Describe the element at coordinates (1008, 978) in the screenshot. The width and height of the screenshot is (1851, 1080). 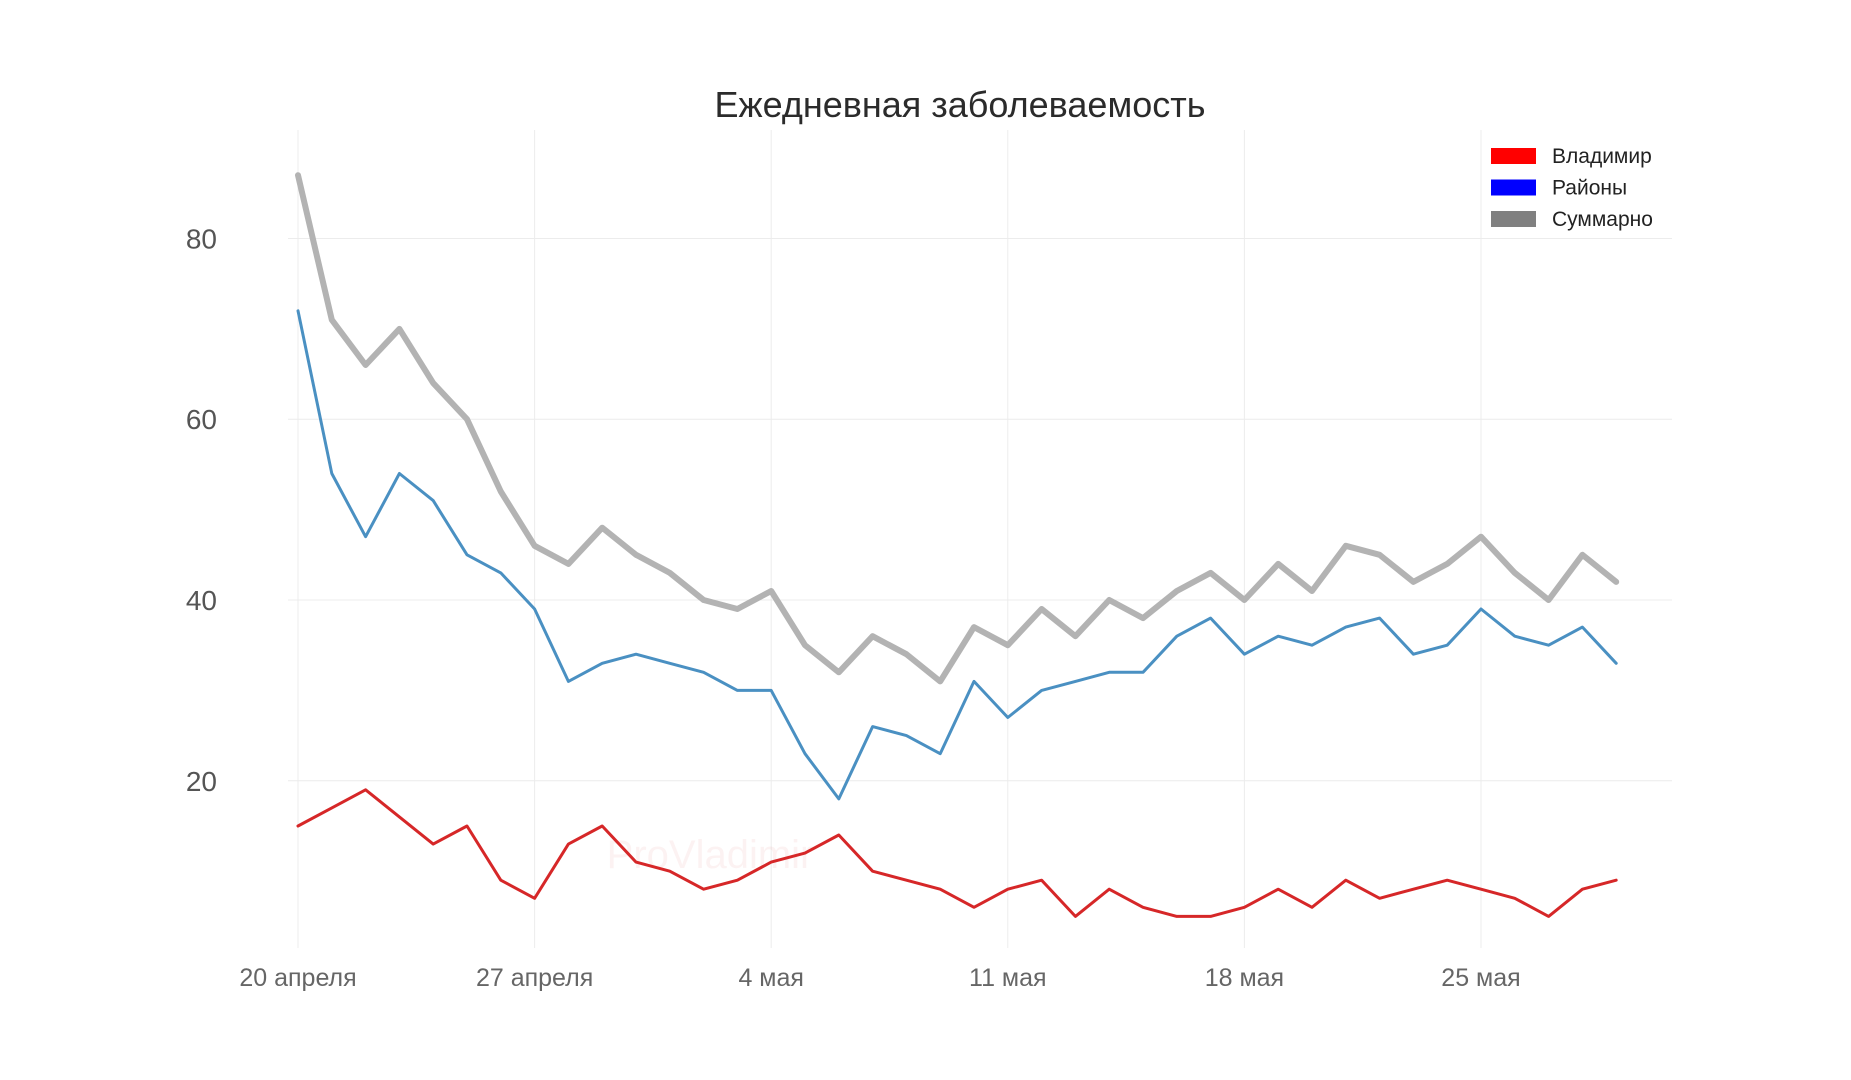
I see `x-tick-label: 11 мая` at that location.